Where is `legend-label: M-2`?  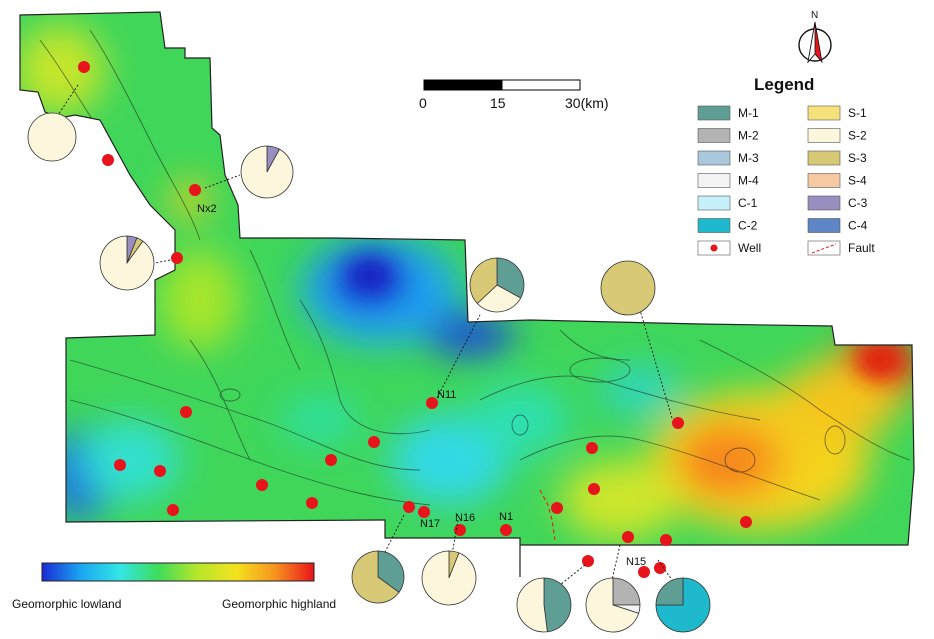 legend-label: M-2 is located at coordinates (748, 136).